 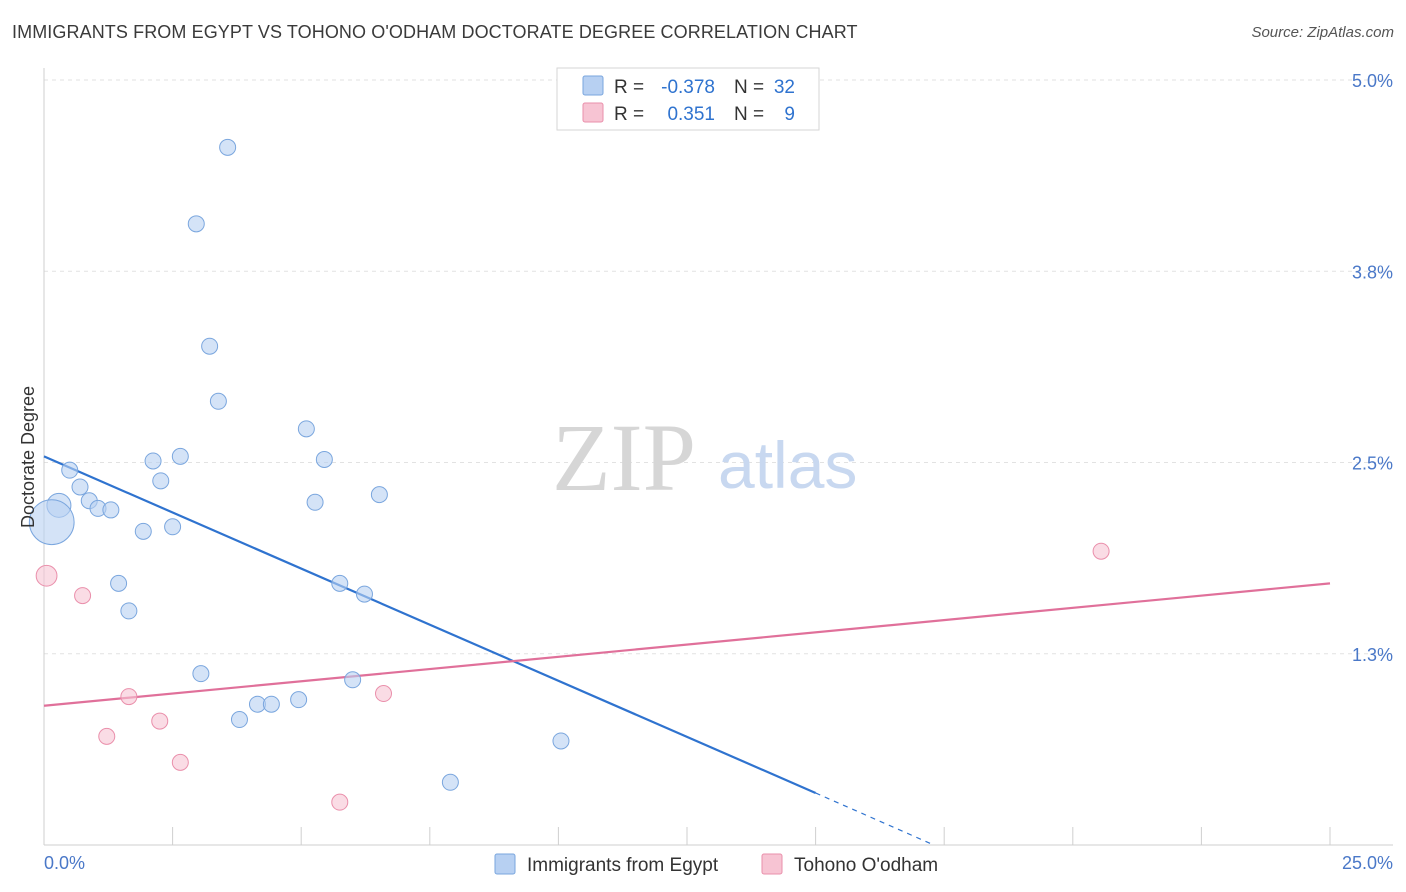 What do you see at coordinates (593, 85) in the screenshot?
I see `legend-swatch-egypt` at bounding box center [593, 85].